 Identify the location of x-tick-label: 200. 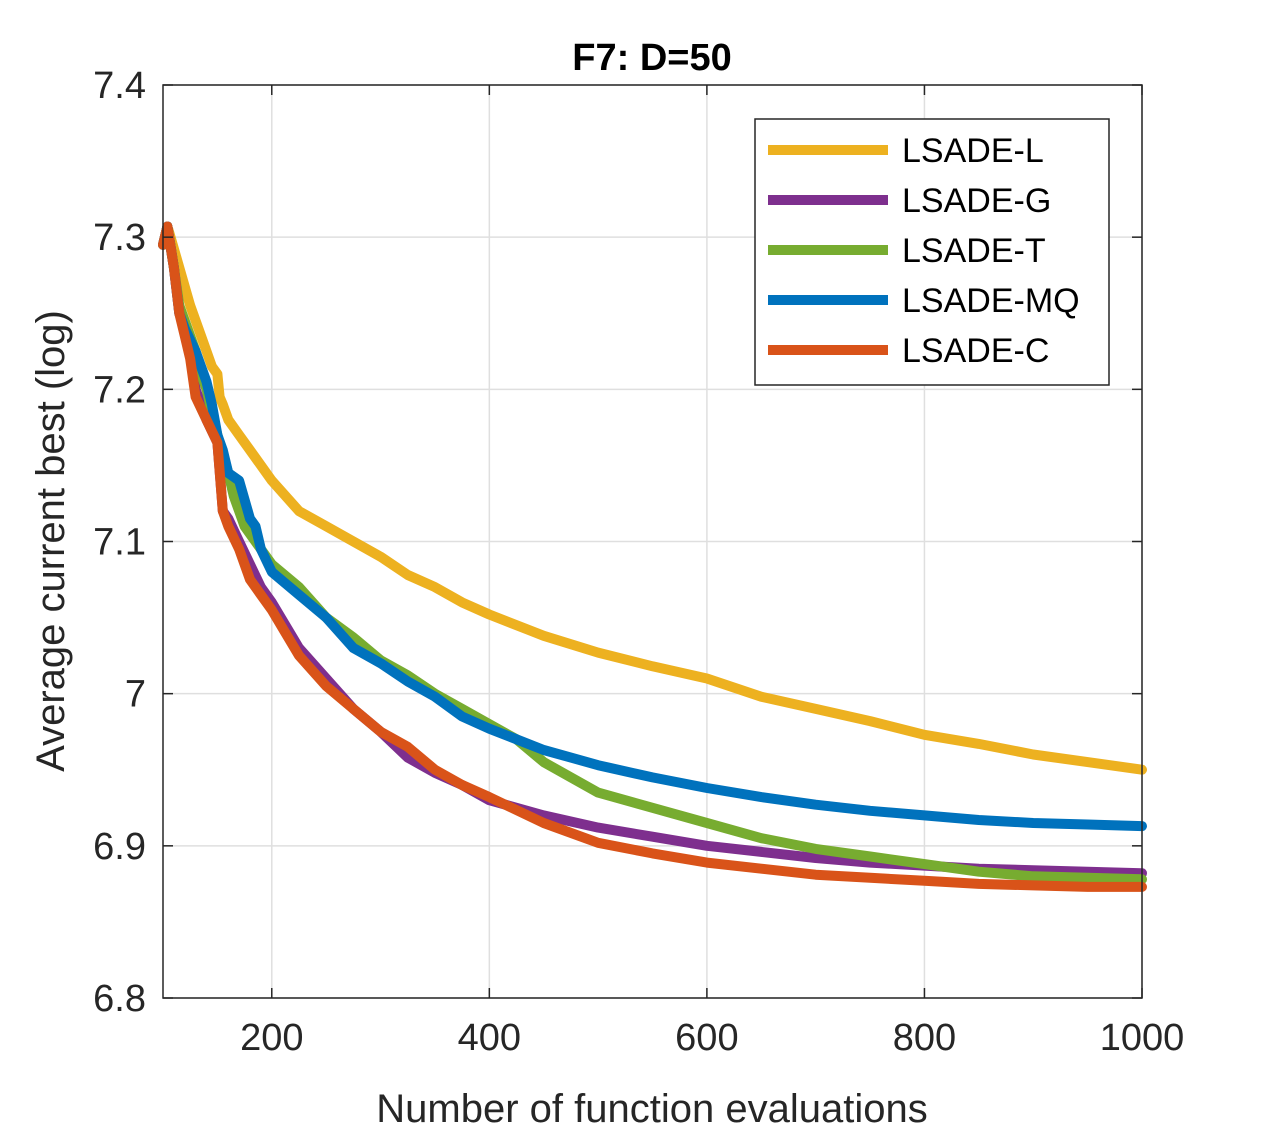
(271, 1038).